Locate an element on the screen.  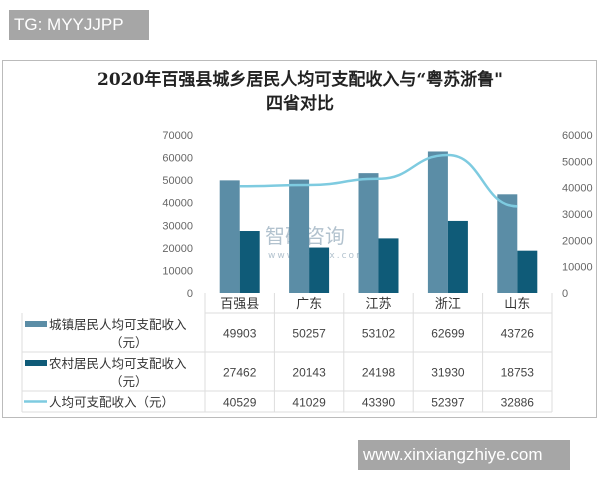
line-series-average is located at coordinates (378, 180).